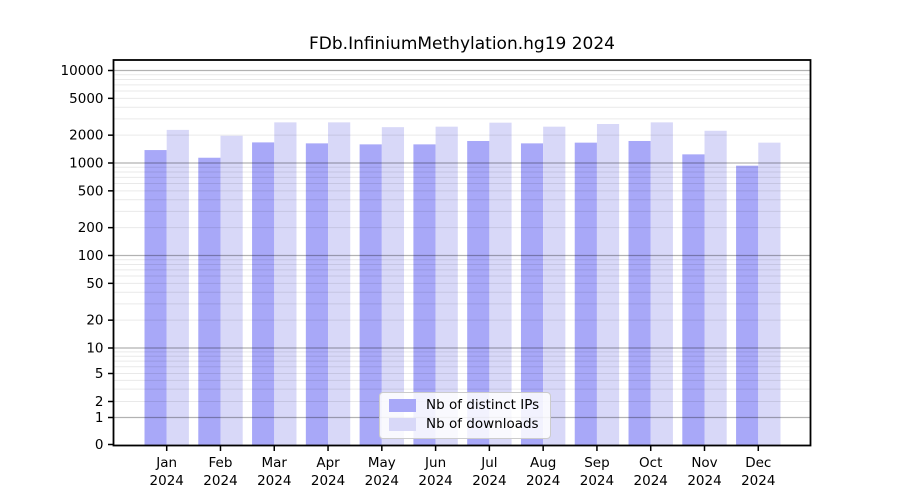  Describe the element at coordinates (99, 445) in the screenshot. I see `y-tick-label: 0` at that location.